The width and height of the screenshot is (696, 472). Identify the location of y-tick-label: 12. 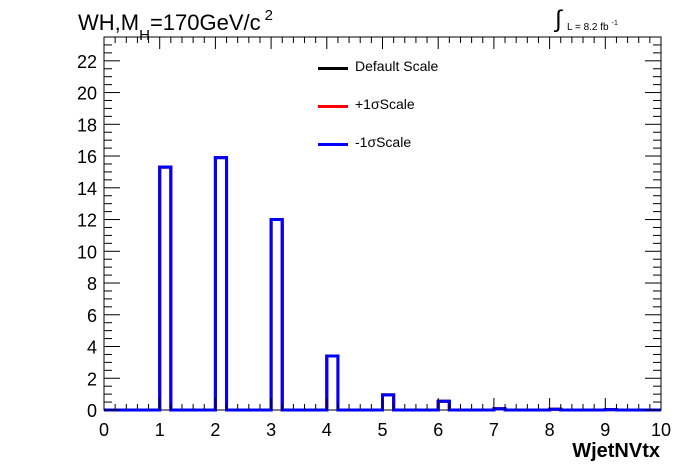
(87, 221).